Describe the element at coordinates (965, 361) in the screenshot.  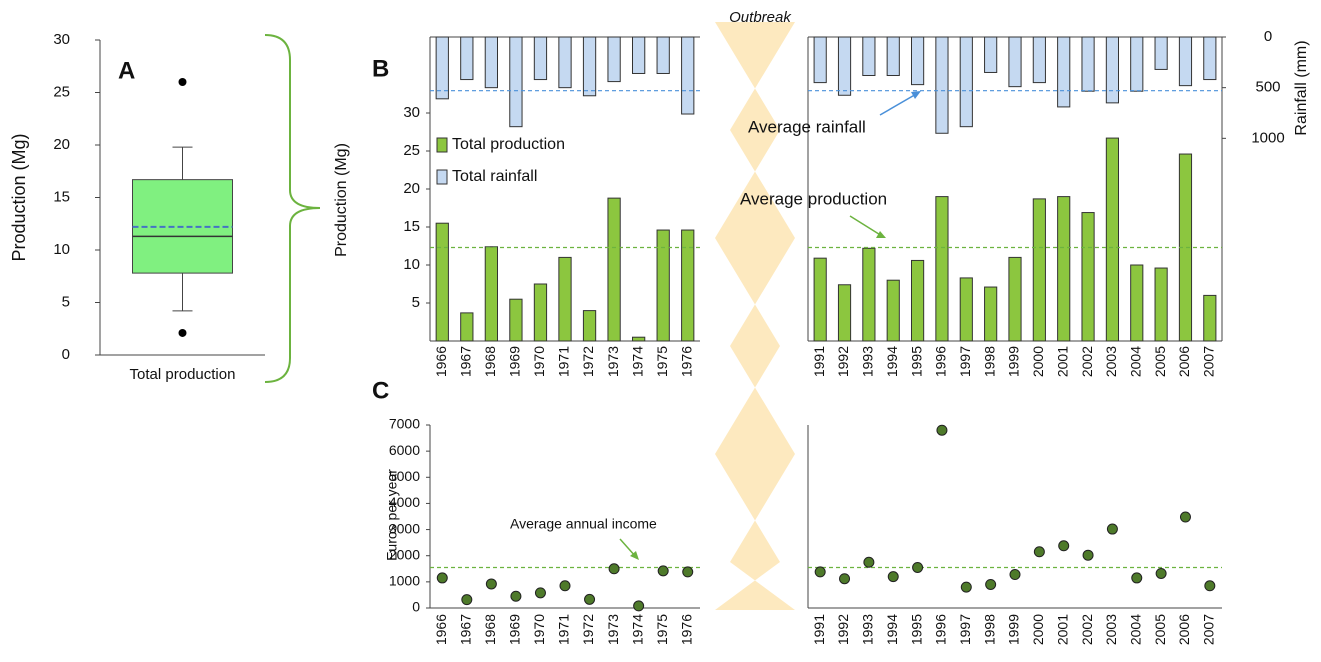
I see `x-tick-label: 1997` at that location.